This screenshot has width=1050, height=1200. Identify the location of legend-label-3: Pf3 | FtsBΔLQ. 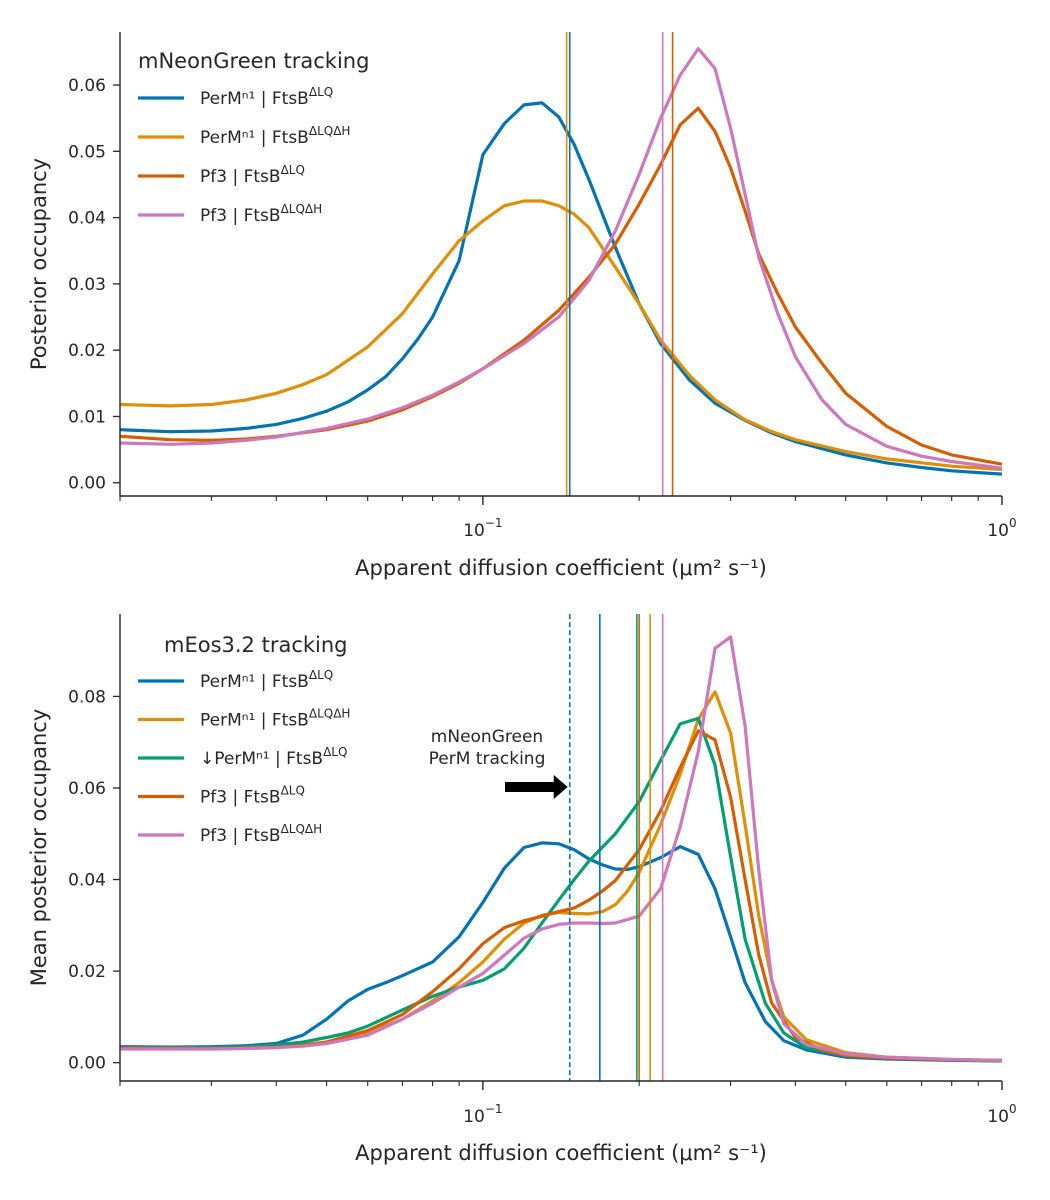
(252, 796).